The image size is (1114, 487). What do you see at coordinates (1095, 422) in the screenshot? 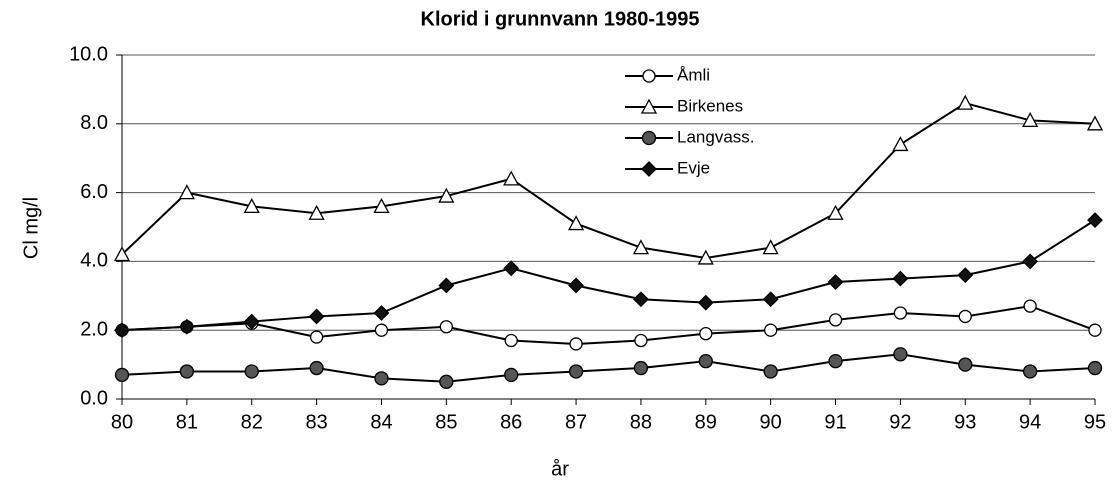
I see `x-tick-label: 95` at bounding box center [1095, 422].